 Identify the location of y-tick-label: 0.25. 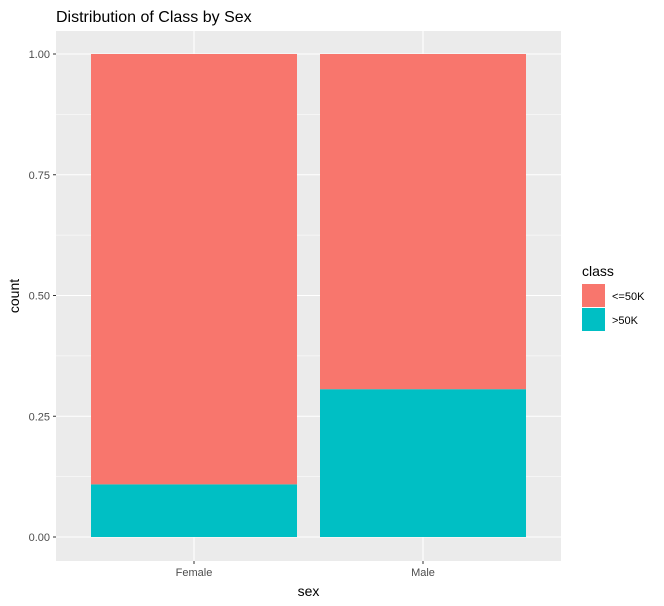
(39, 417).